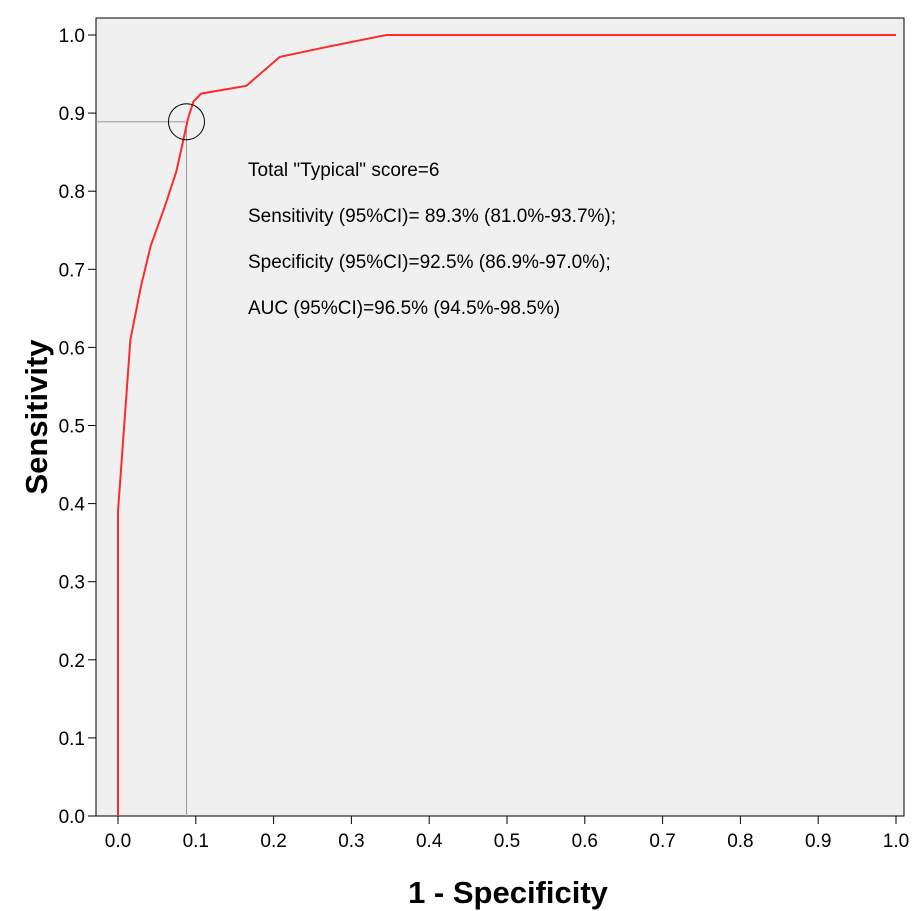 This screenshot has width=914, height=911. Describe the element at coordinates (72, 505) in the screenshot. I see `y-tick-label: 0.4` at that location.